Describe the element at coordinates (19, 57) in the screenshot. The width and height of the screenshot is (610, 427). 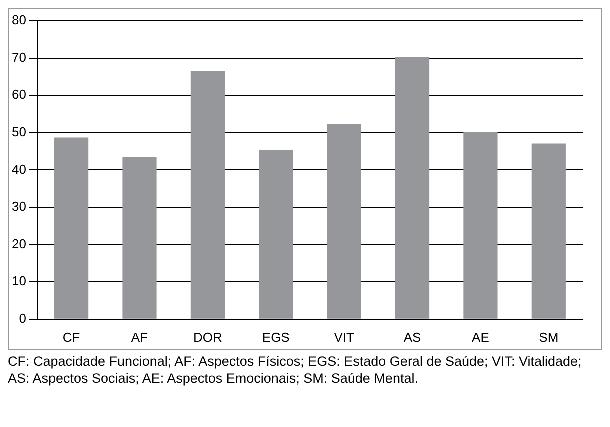
I see `y-tick-label: 70` at that location.